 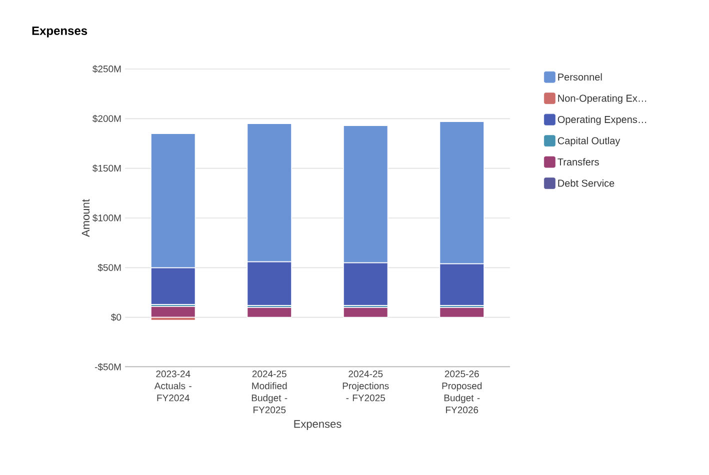 What do you see at coordinates (462, 392) in the screenshot?
I see `x-tick-label: 2025-26 Proposed Budget - FY2026` at bounding box center [462, 392].